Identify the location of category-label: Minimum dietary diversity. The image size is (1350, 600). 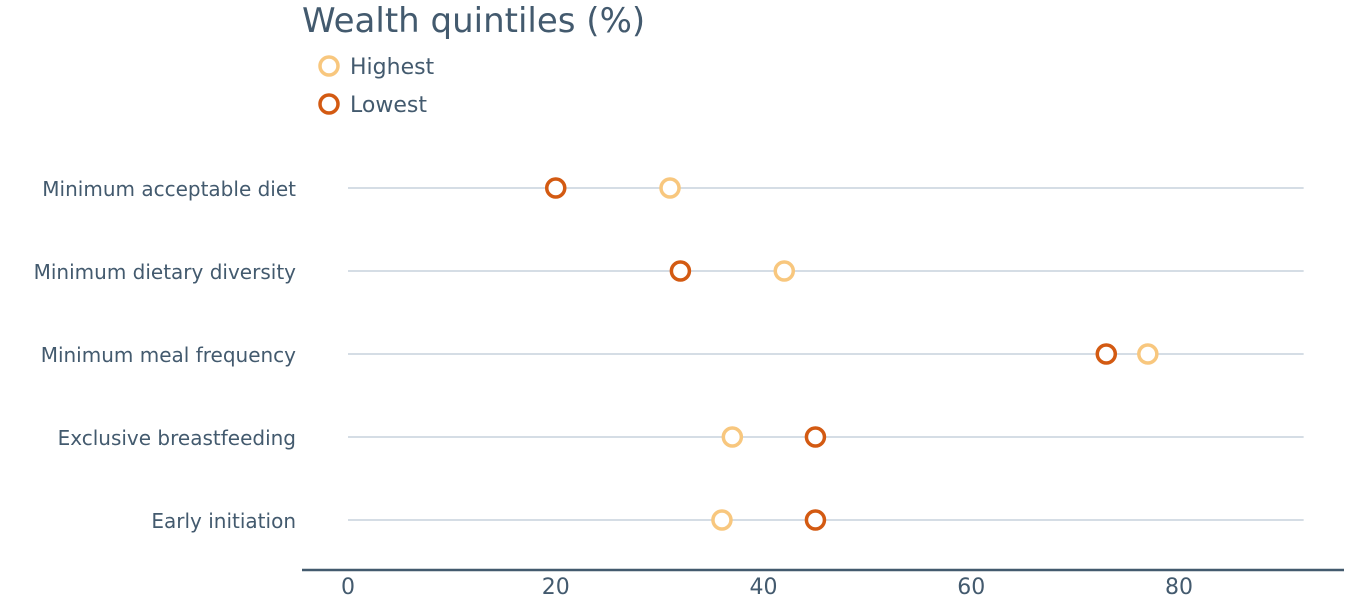
(165, 272).